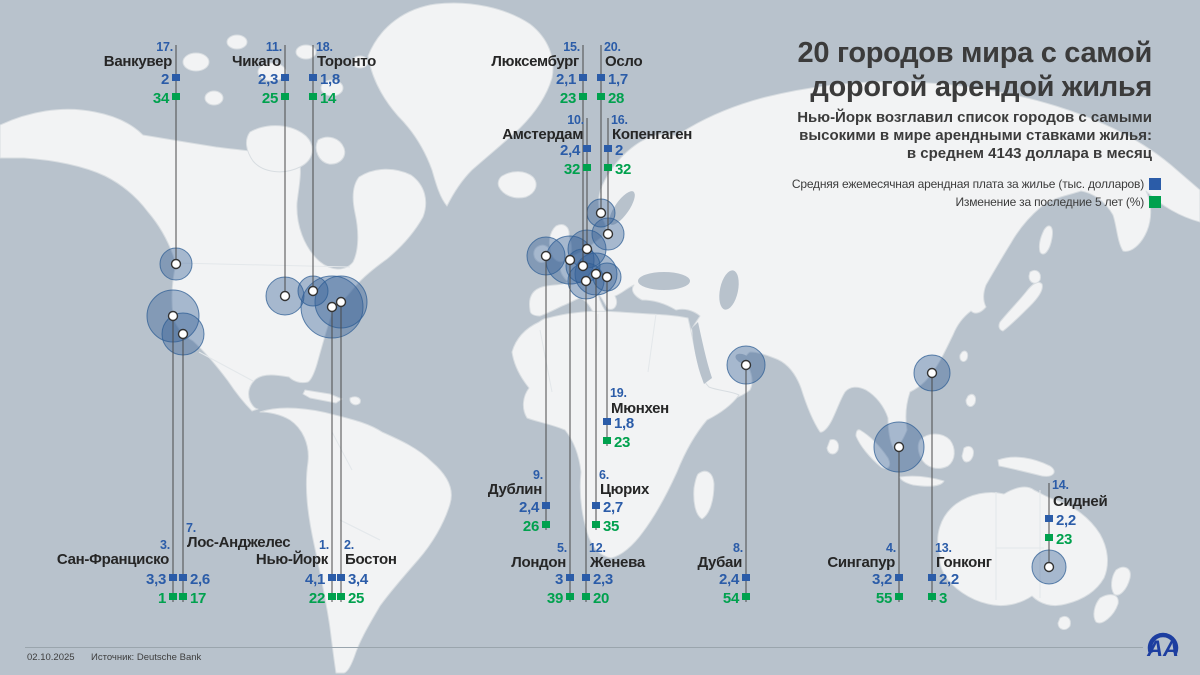  I want to click on city-rank: 18., so click(324, 47).